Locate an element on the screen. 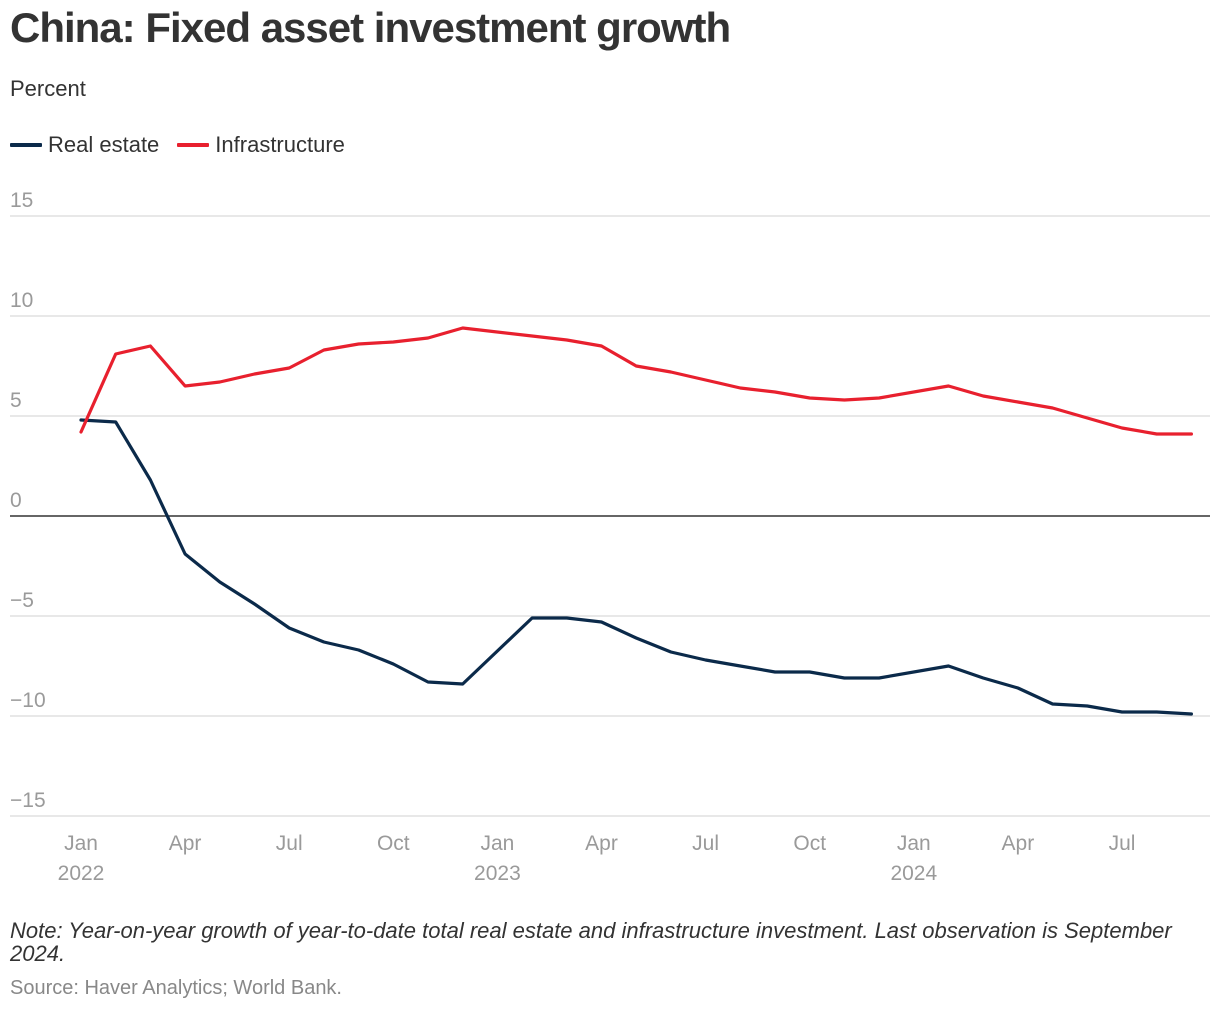 The width and height of the screenshot is (1220, 1012). y-tick-label: 10 is located at coordinates (21, 300).